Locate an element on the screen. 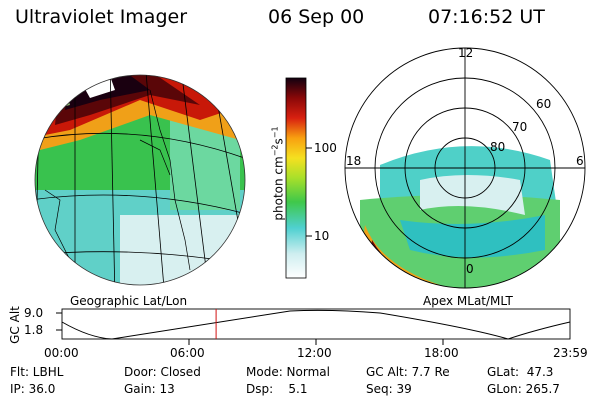 This screenshot has height=400, width=600. colorbar-unit-exp1: −2 is located at coordinates (275, 150).